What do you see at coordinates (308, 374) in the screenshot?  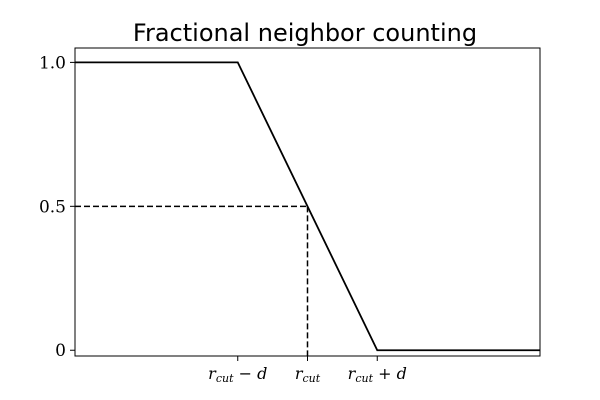 I see `x-tick-label-1: rcut` at bounding box center [308, 374].